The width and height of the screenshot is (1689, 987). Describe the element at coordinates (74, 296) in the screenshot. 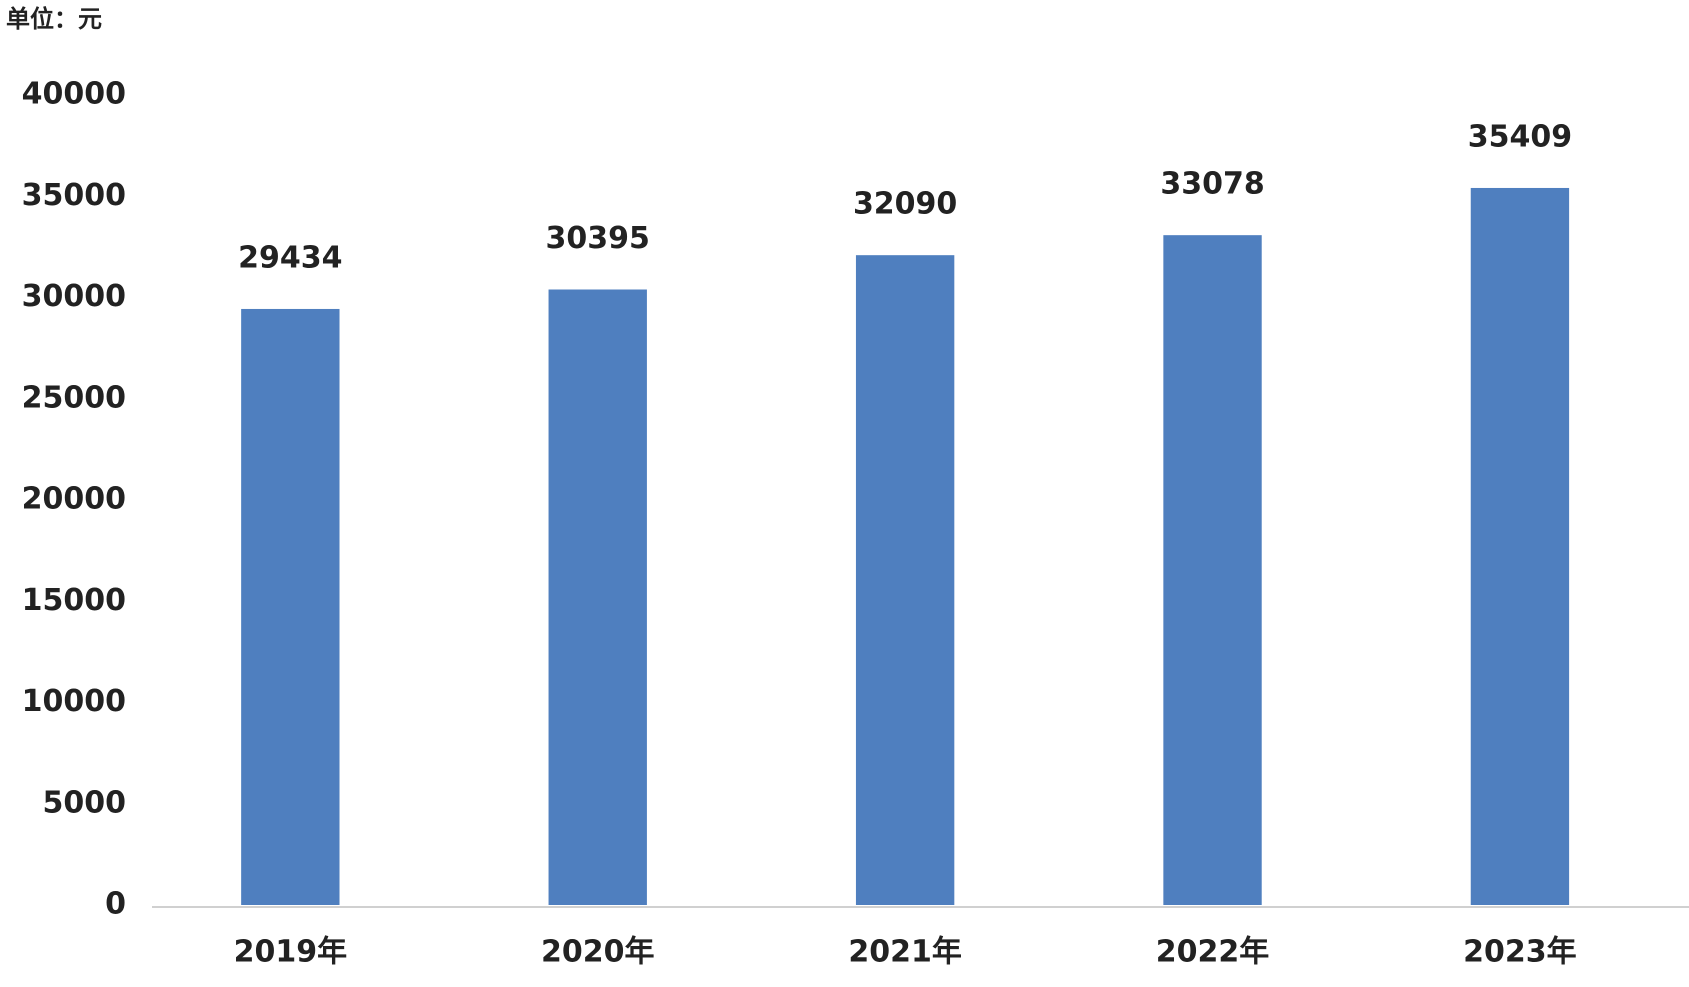

I see `y-tick-label: 30000` at that location.